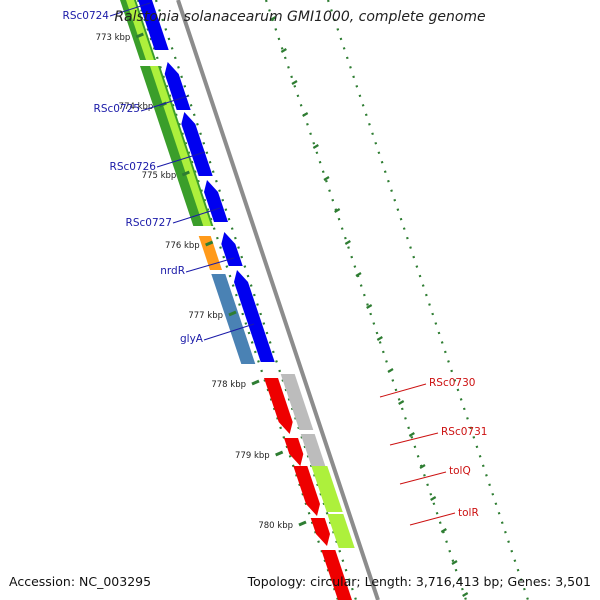  I want to click on gene-label: RSc0731, so click(464, 432).